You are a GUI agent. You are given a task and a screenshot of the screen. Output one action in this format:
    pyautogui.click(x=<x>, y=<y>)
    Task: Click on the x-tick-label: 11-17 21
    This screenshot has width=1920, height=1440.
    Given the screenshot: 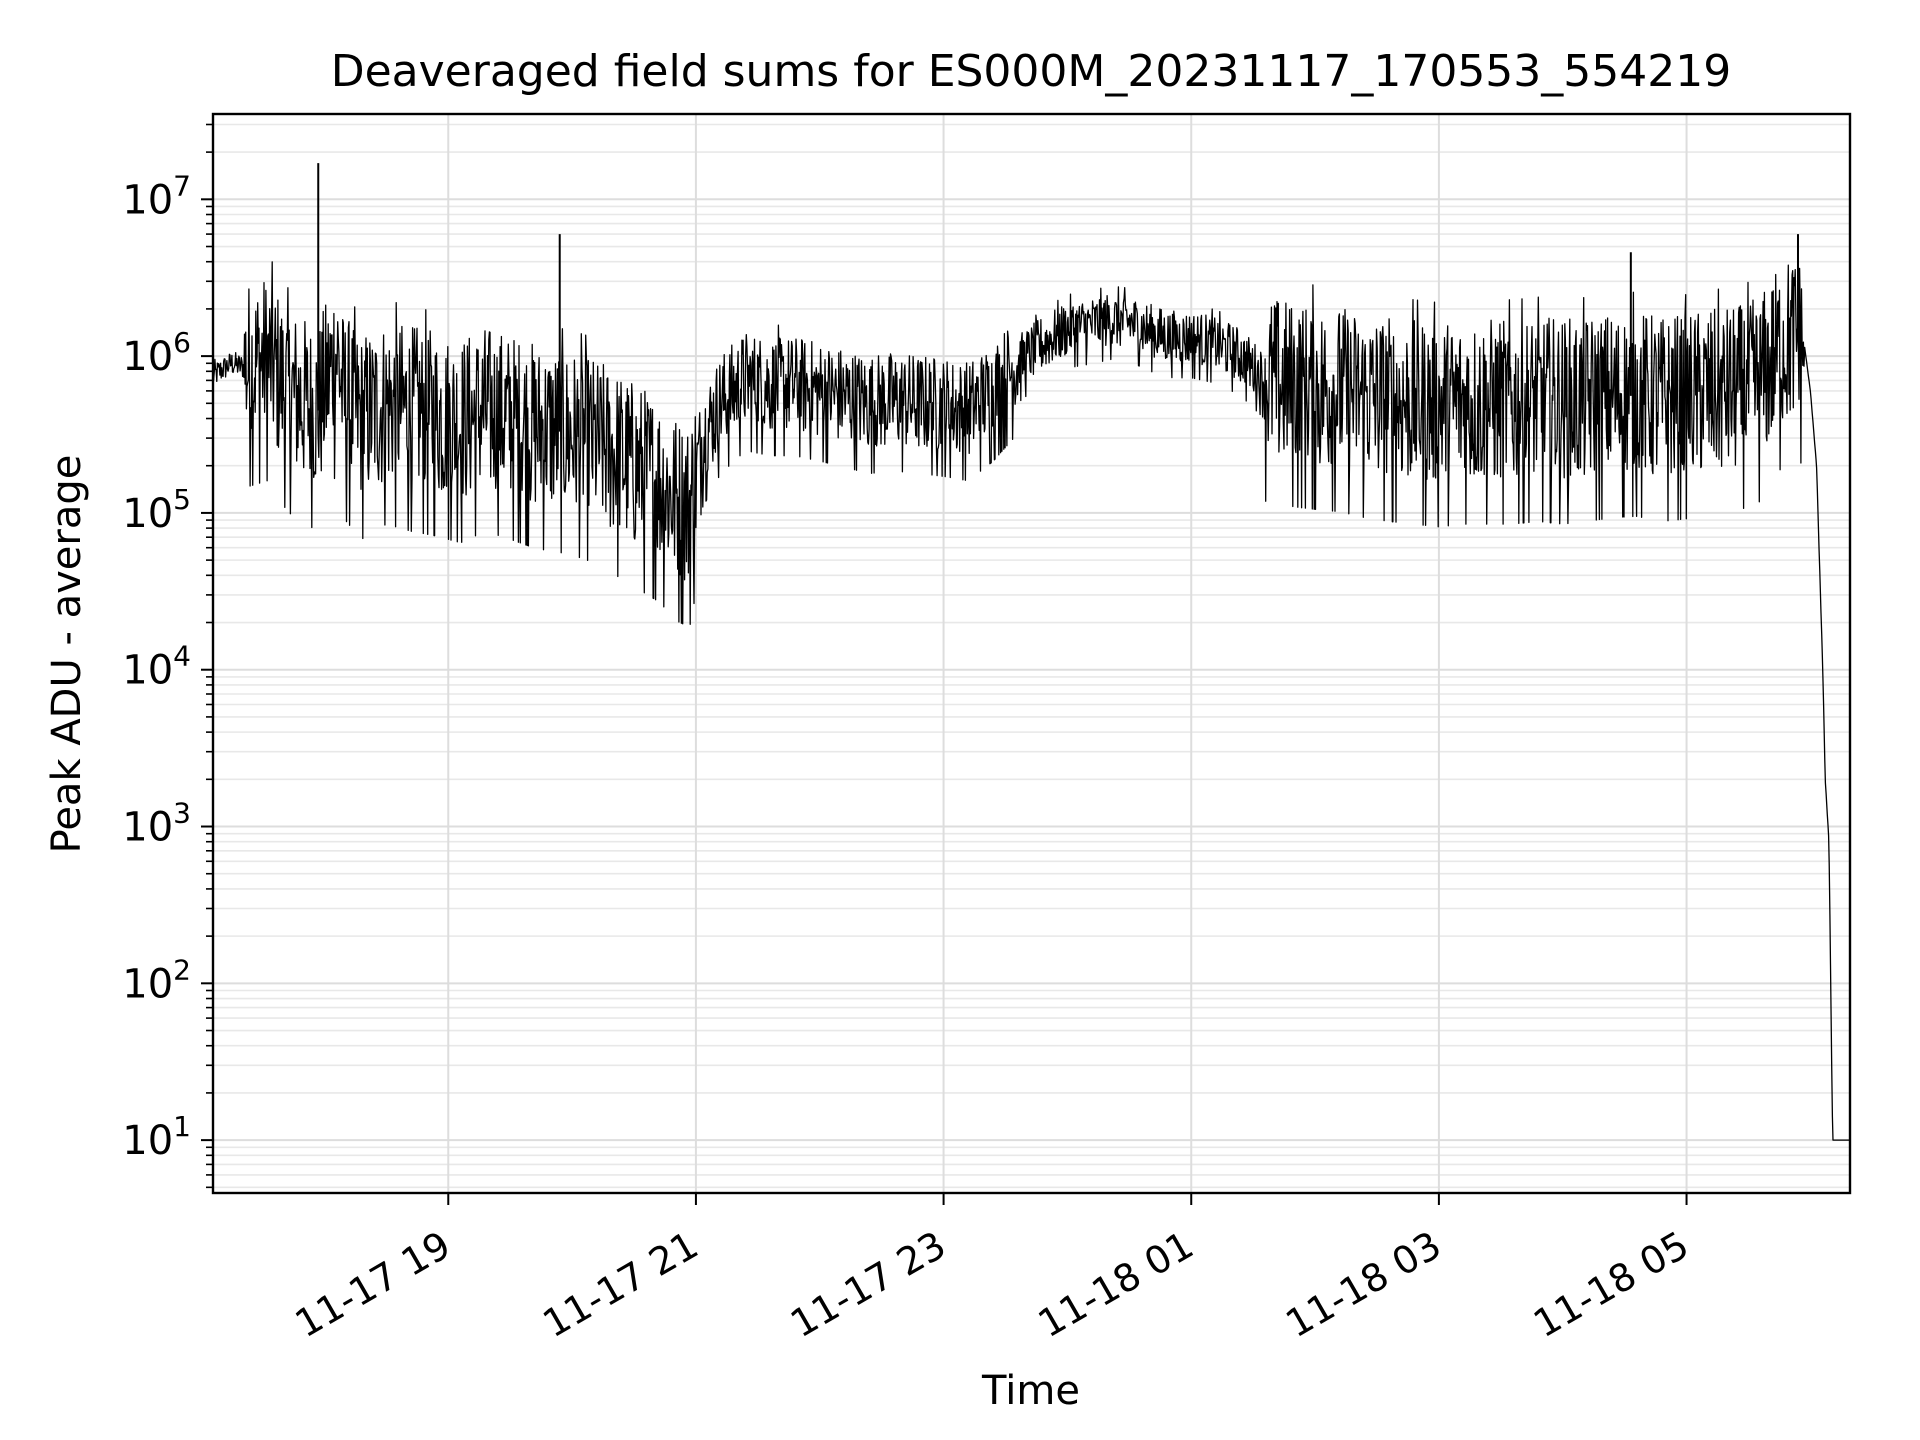 What is the action you would take?
    pyautogui.click(x=620, y=1285)
    